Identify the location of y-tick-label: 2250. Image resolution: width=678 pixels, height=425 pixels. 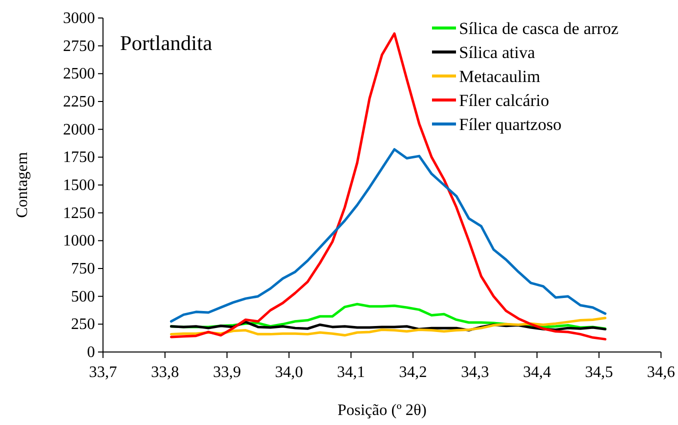
(79, 102).